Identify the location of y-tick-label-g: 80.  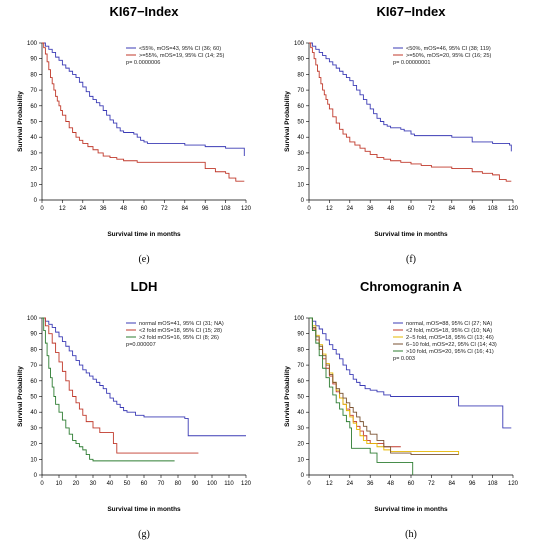
(33, 350).